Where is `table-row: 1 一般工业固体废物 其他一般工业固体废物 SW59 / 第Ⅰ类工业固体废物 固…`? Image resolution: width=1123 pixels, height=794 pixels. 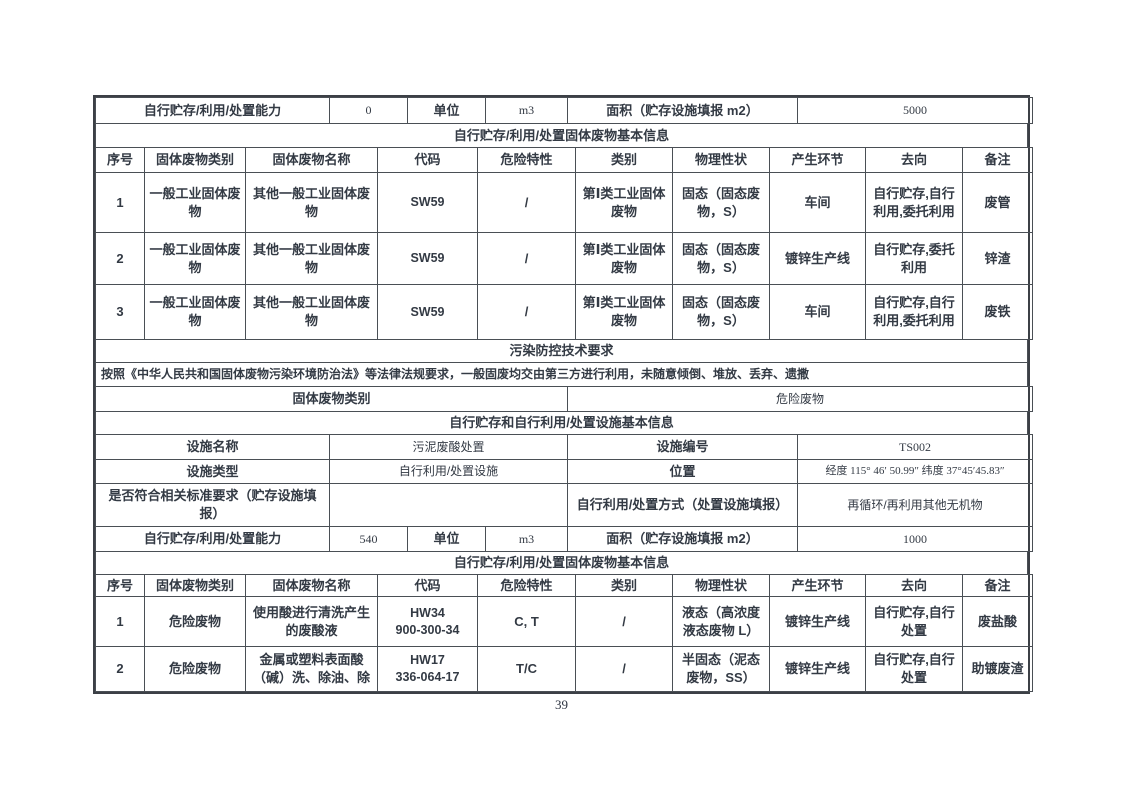
table-row: 1 一般工业固体废物 其他一般工业固体废物 SW59 / 第Ⅰ类工业固体废物 固… is located at coordinates (564, 202).